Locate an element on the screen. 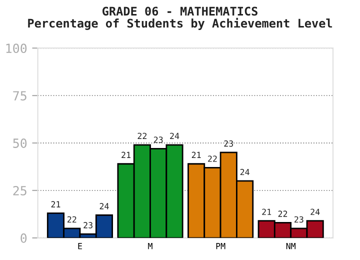 This screenshot has height=260, width=360. x-tick-label: NM is located at coordinates (291, 246).